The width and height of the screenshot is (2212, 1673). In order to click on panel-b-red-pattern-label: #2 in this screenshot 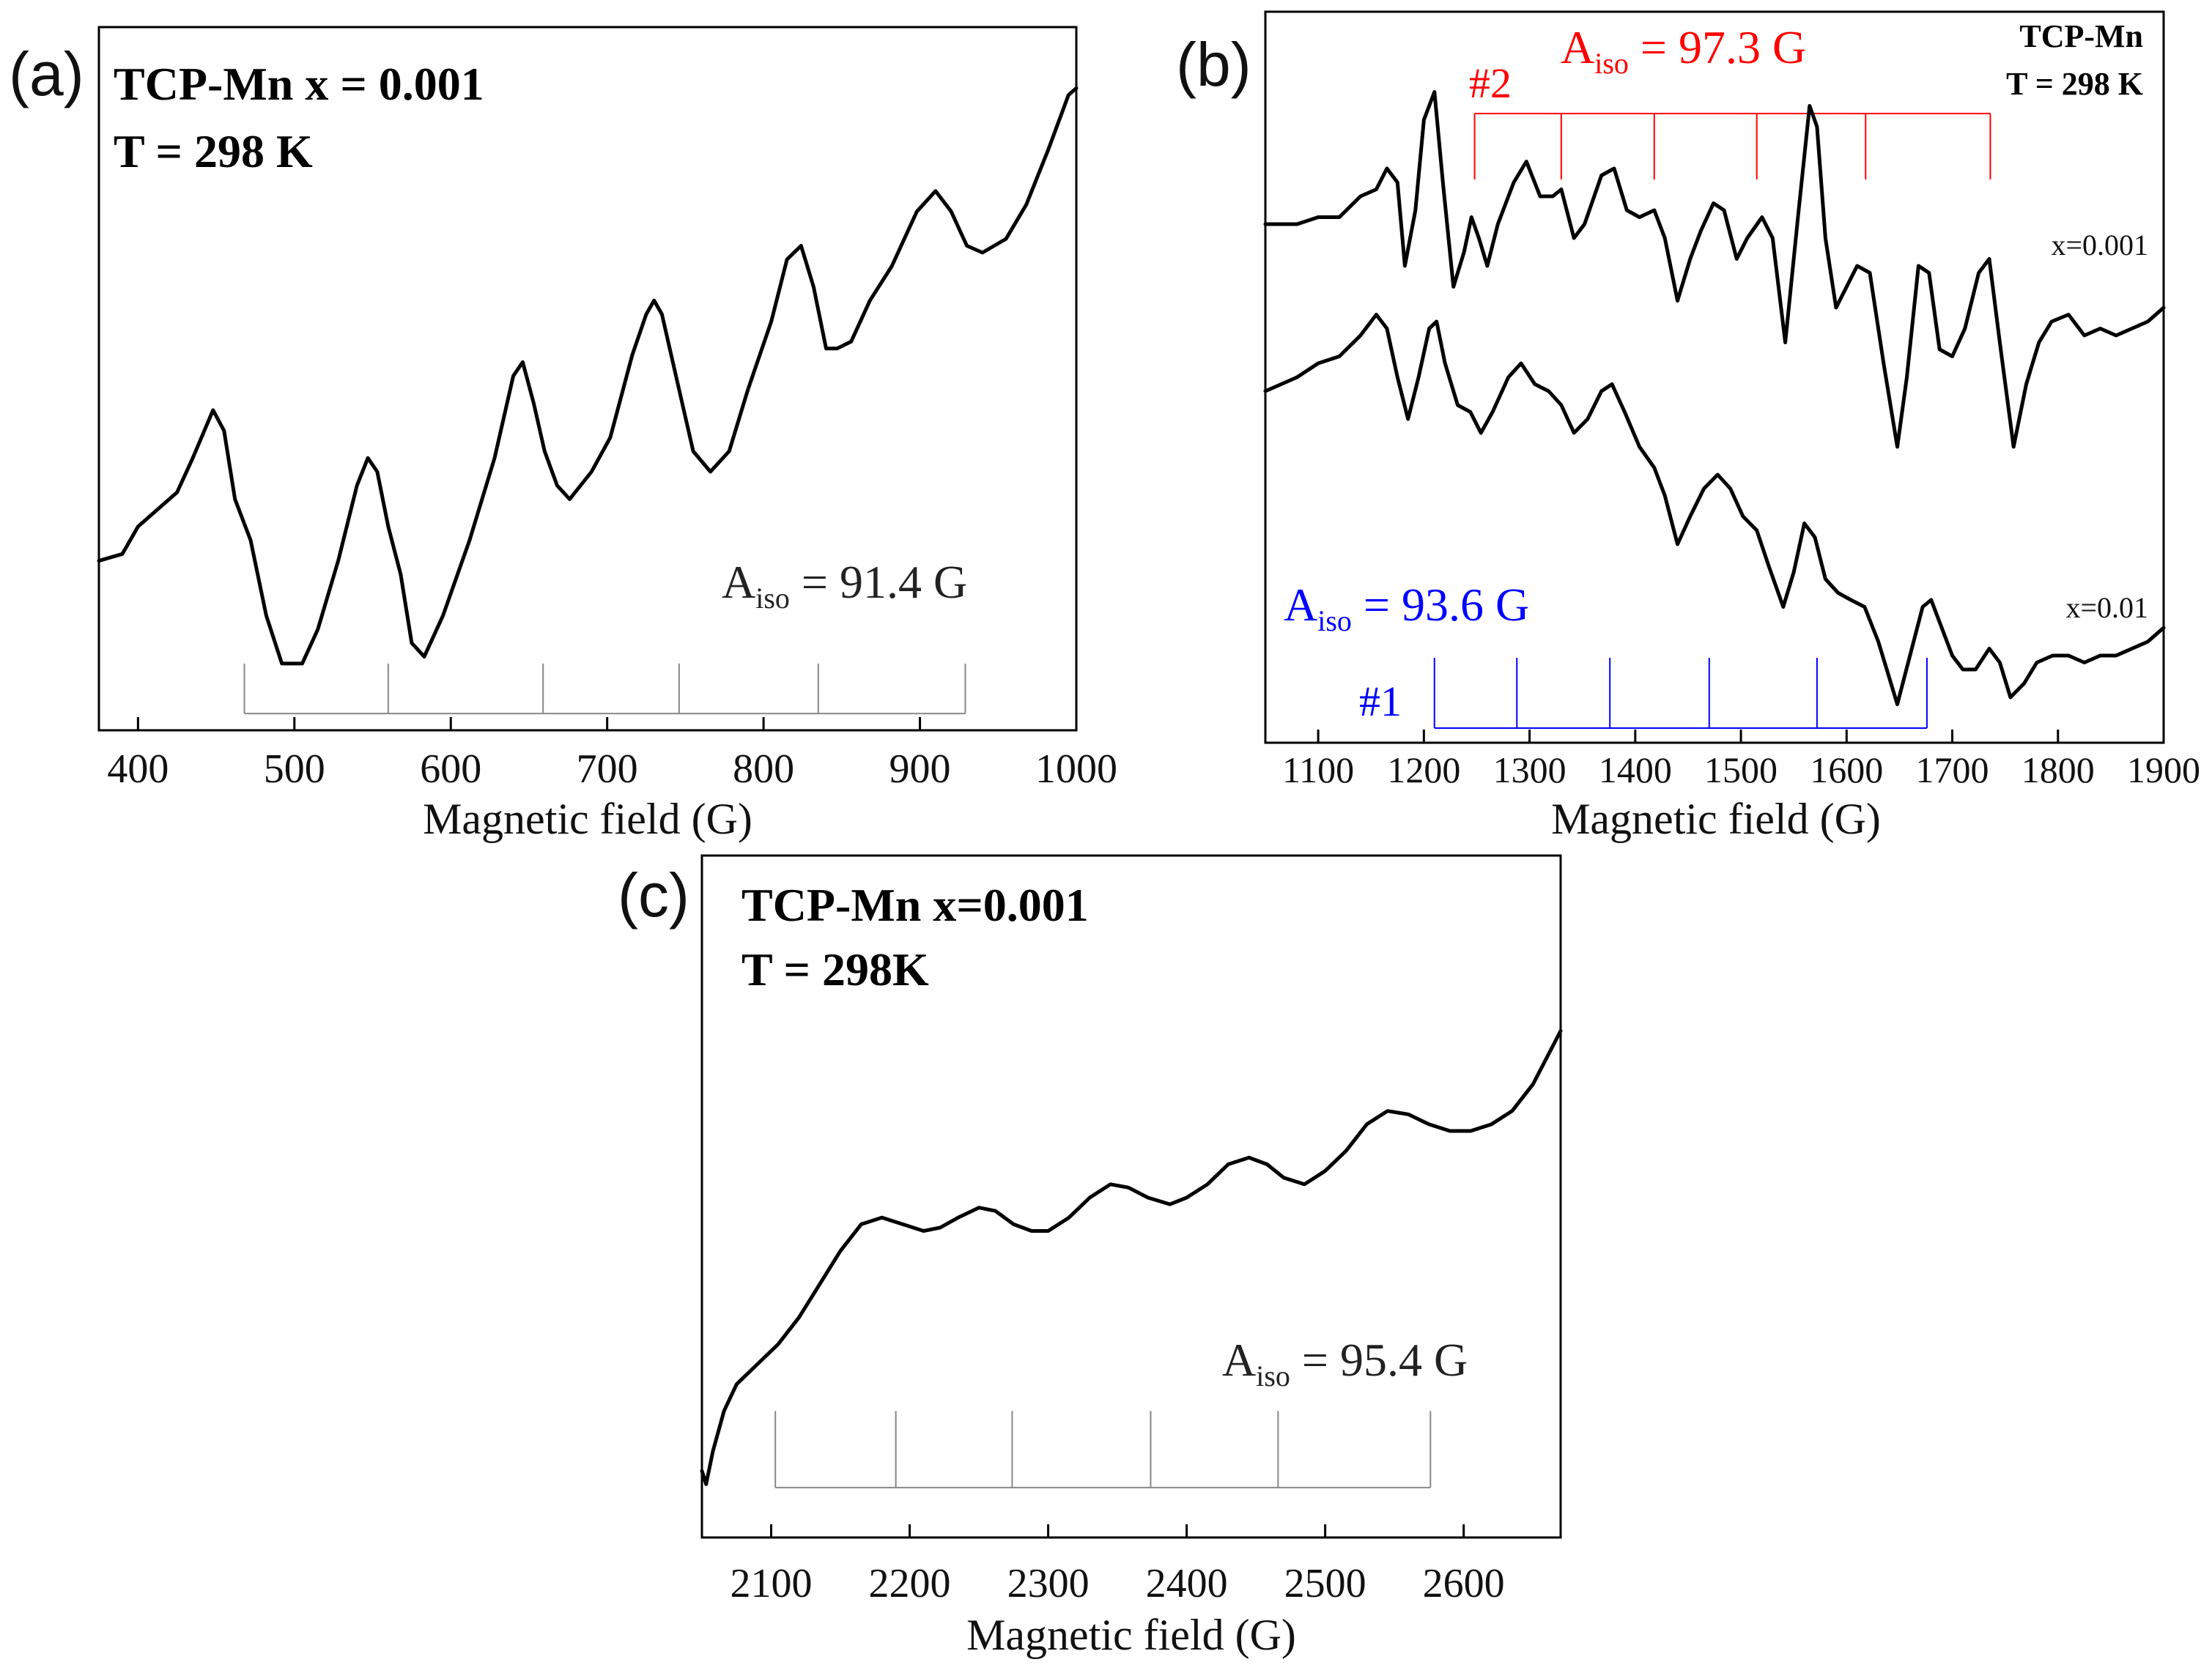, I will do `click(1490, 83)`.